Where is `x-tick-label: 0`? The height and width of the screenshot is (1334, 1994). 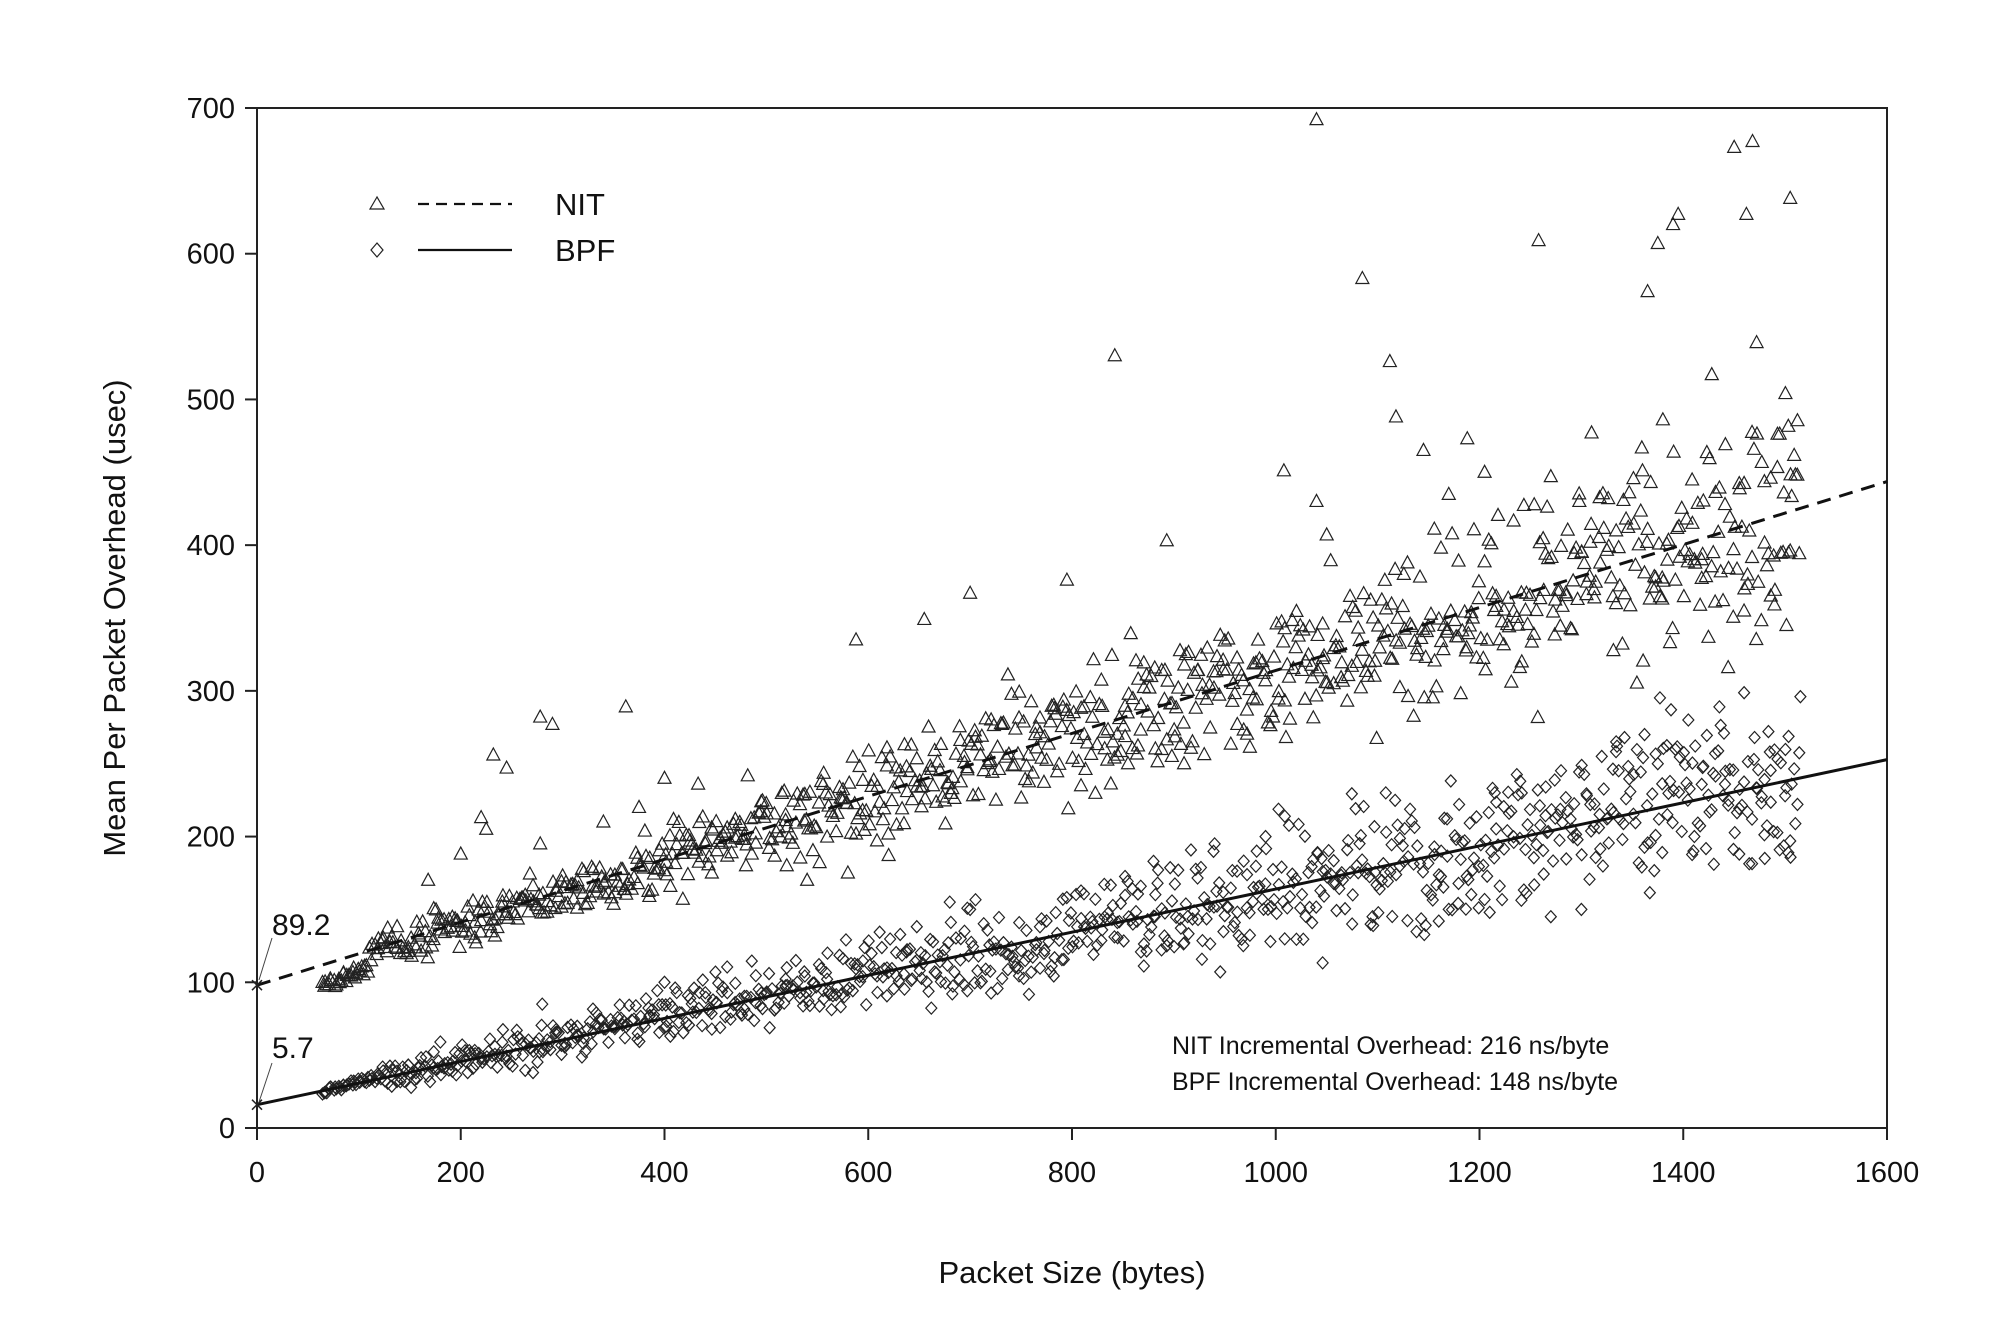 x-tick-label: 0 is located at coordinates (257, 1173).